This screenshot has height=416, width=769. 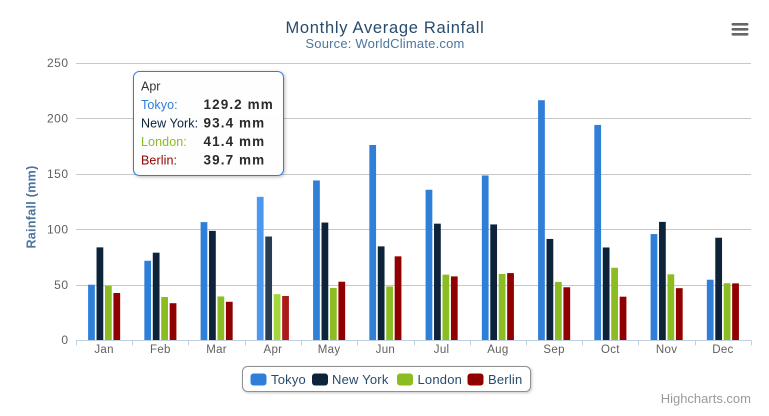 I want to click on svg-text: Jun, so click(x=385, y=350).